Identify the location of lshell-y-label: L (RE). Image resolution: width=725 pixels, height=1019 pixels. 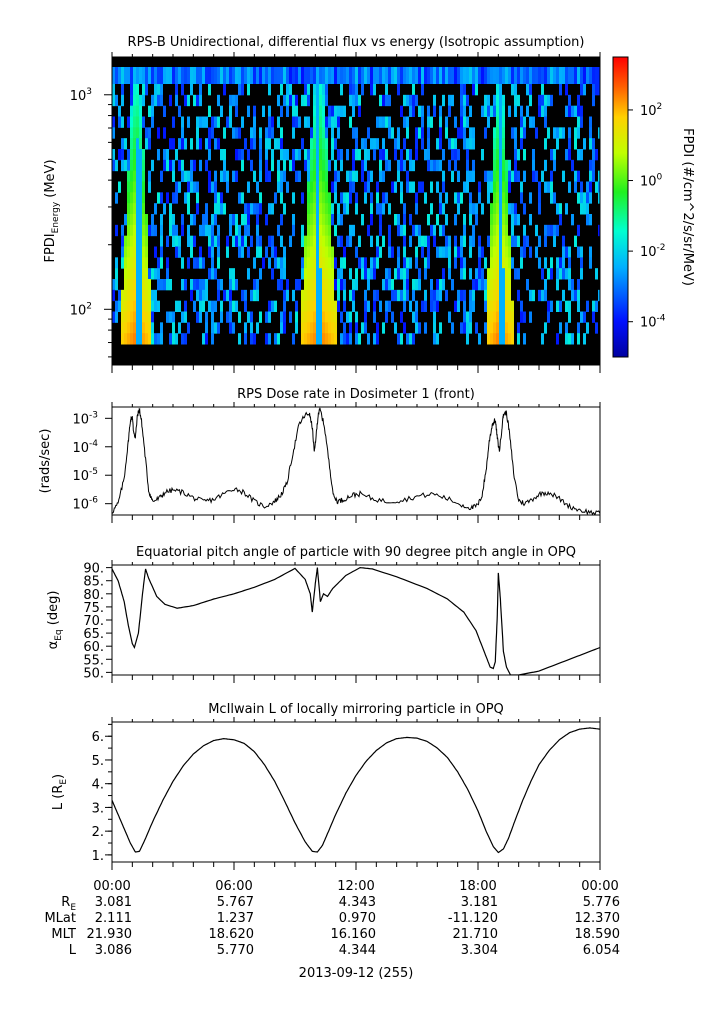
(60, 792).